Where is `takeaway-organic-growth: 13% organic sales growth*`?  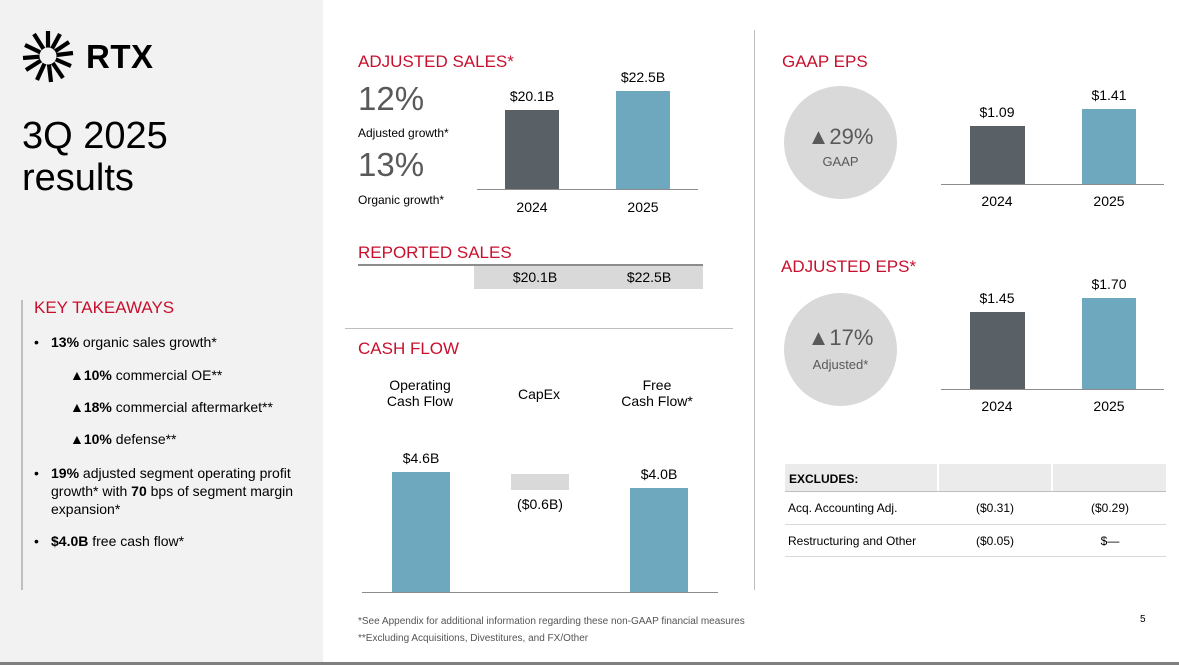
takeaway-organic-growth: 13% organic sales growth* is located at coordinates (134, 342).